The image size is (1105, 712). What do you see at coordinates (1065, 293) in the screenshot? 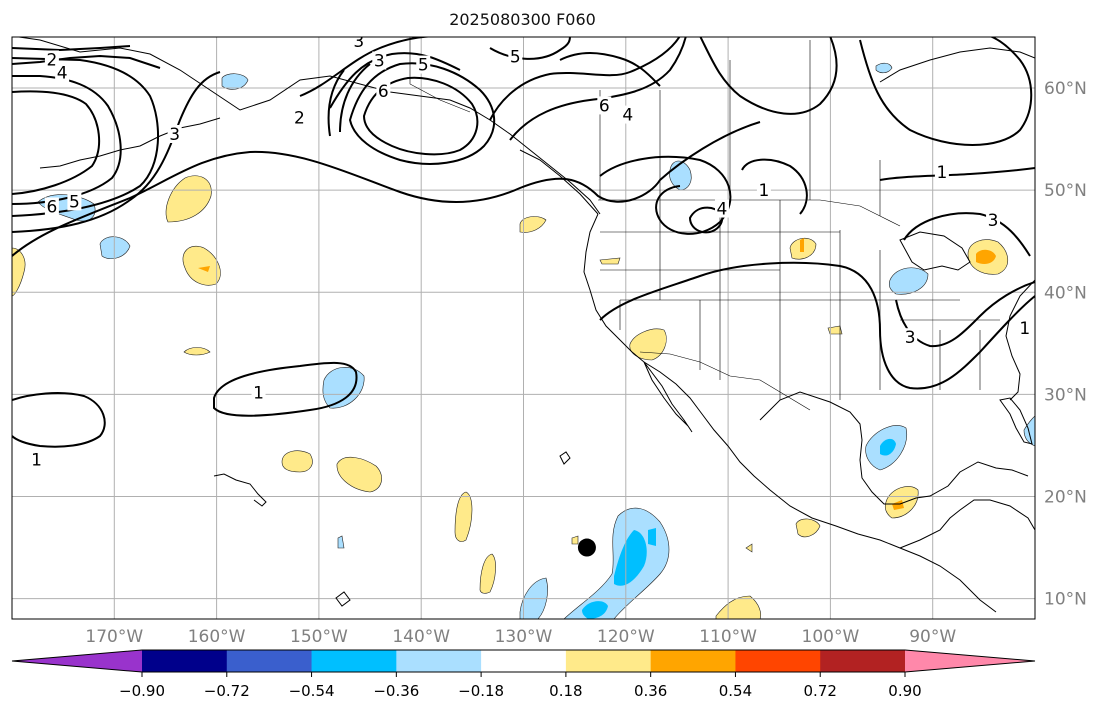
I see `latitude-tick-label: 40°N` at bounding box center [1065, 293].